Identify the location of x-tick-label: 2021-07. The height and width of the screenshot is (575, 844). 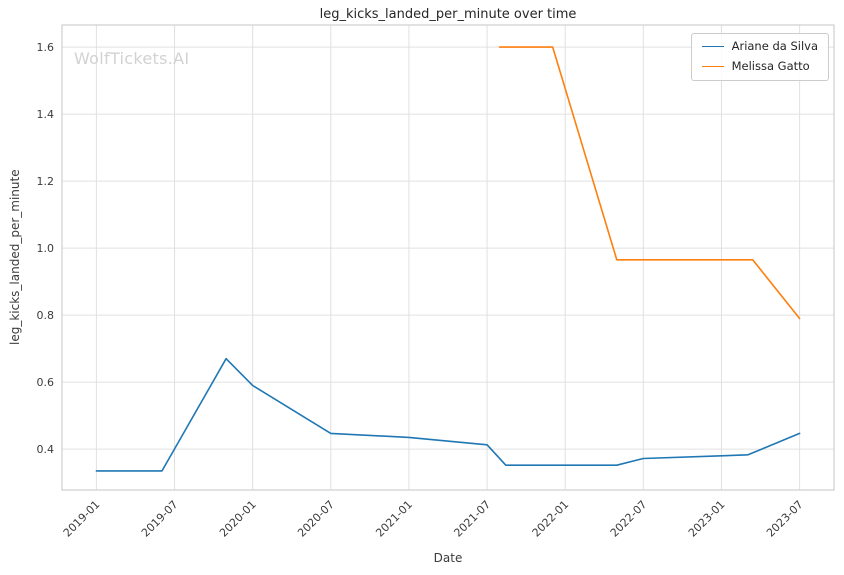
(472, 519).